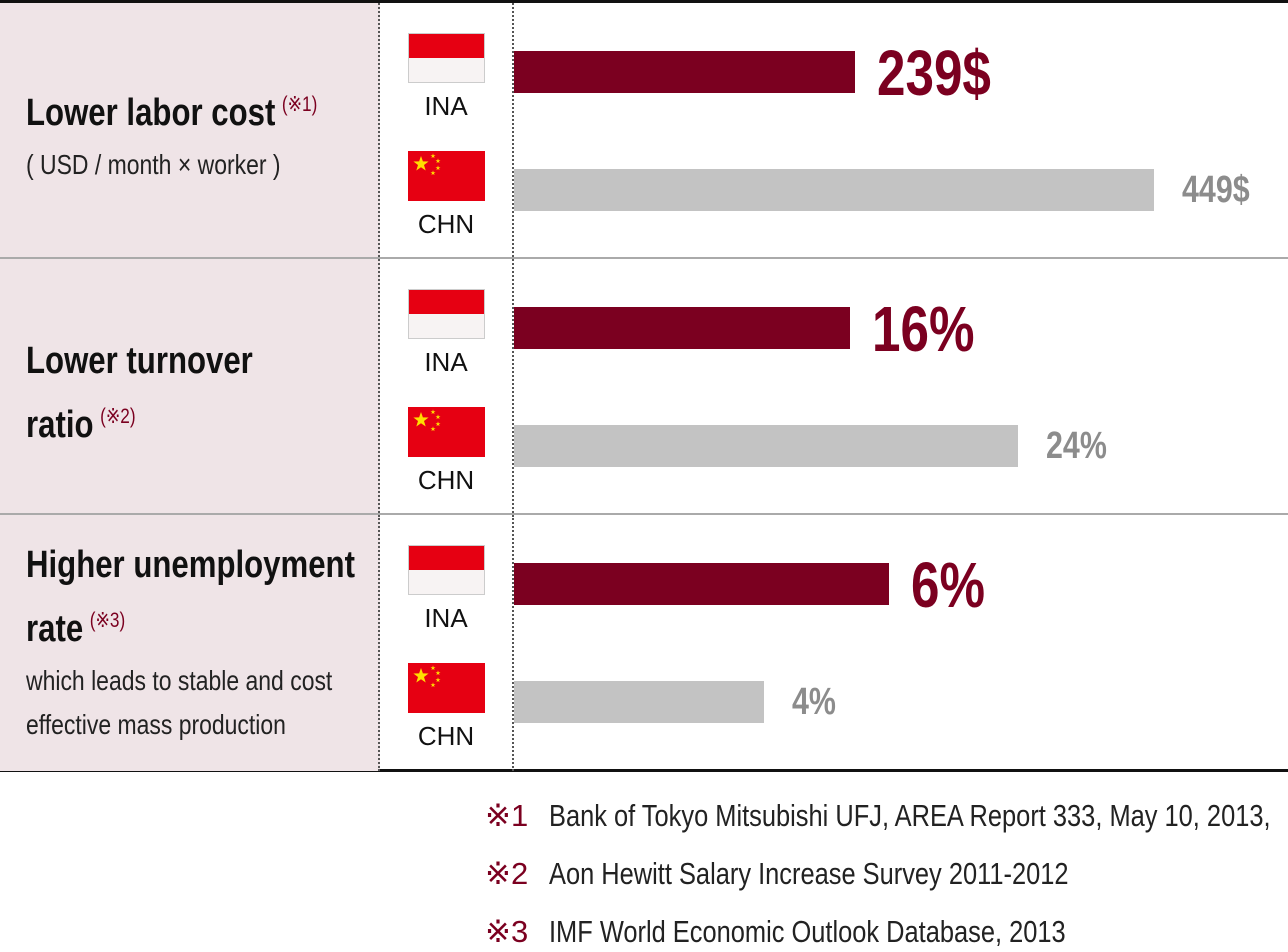 This screenshot has height=952, width=1288. Describe the element at coordinates (107, 620) in the screenshot. I see `title-note: (※3)` at that location.